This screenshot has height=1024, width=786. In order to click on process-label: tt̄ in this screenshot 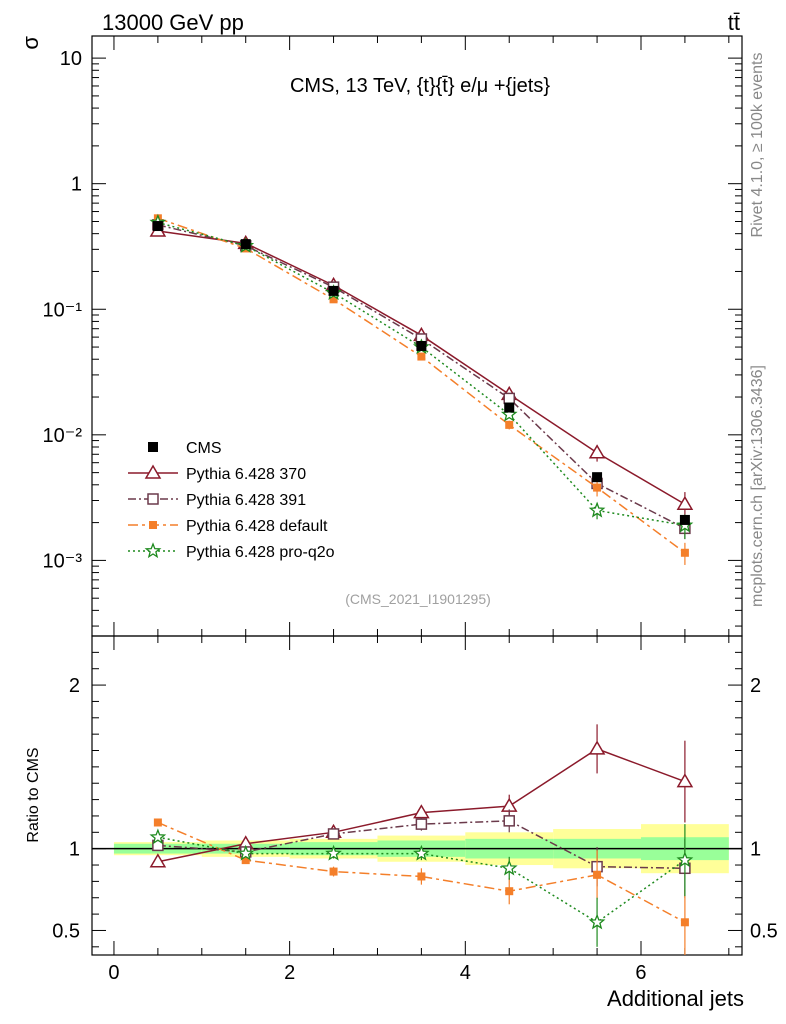, I will do `click(734, 22)`.